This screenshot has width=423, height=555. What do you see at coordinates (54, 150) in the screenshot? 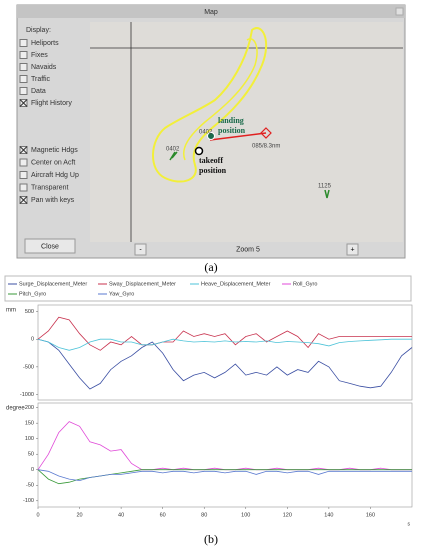
I see `checkbox-label: Magnetic Hdgs` at bounding box center [54, 150].